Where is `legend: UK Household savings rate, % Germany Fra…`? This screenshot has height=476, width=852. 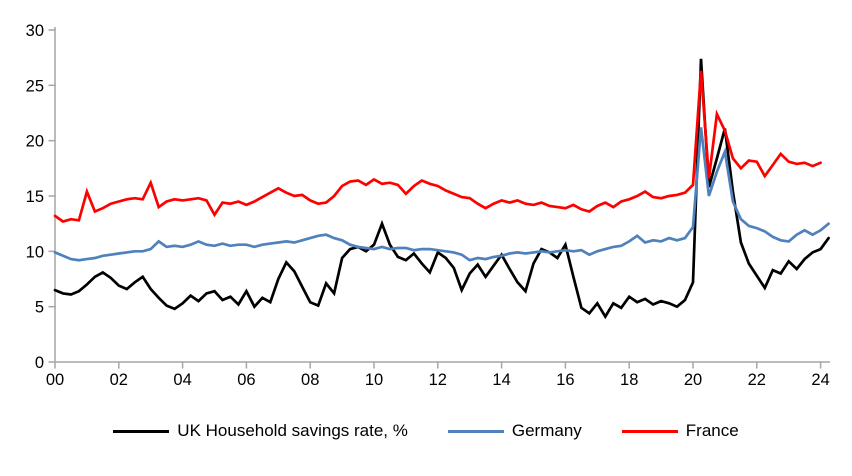
legend: UK Household savings rate, % Germany Fra… is located at coordinates (426, 431).